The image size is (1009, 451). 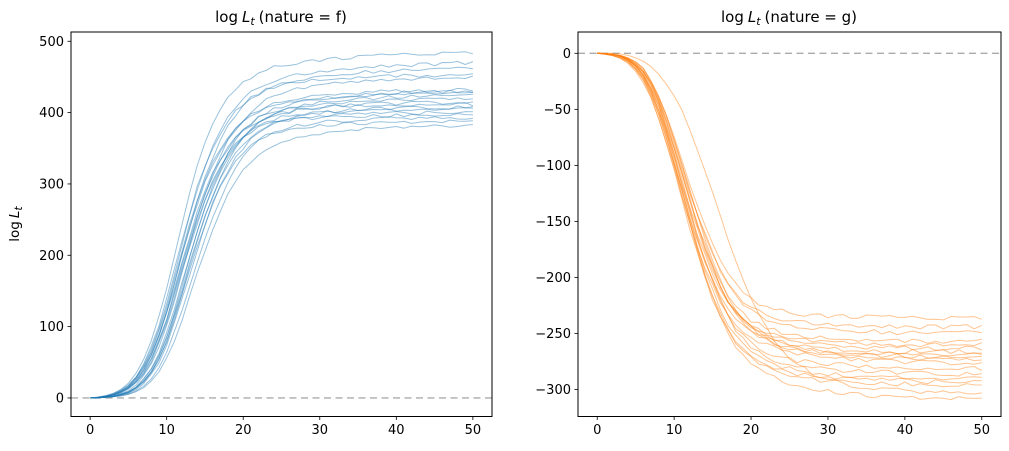 I want to click on y-tick-label: −50, so click(x=557, y=110).